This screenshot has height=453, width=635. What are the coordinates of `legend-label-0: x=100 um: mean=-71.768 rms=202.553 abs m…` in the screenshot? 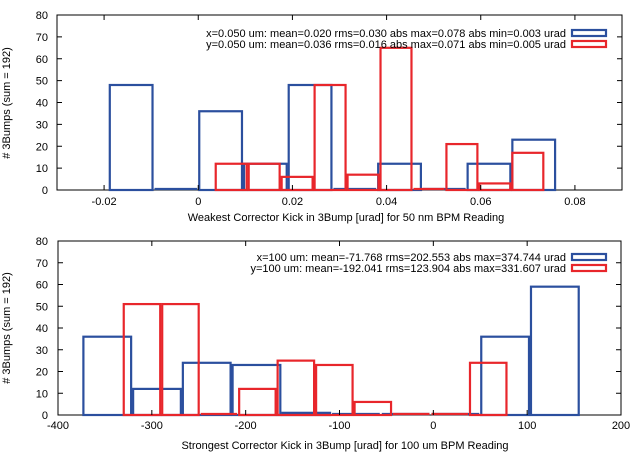 It's located at (411, 258).